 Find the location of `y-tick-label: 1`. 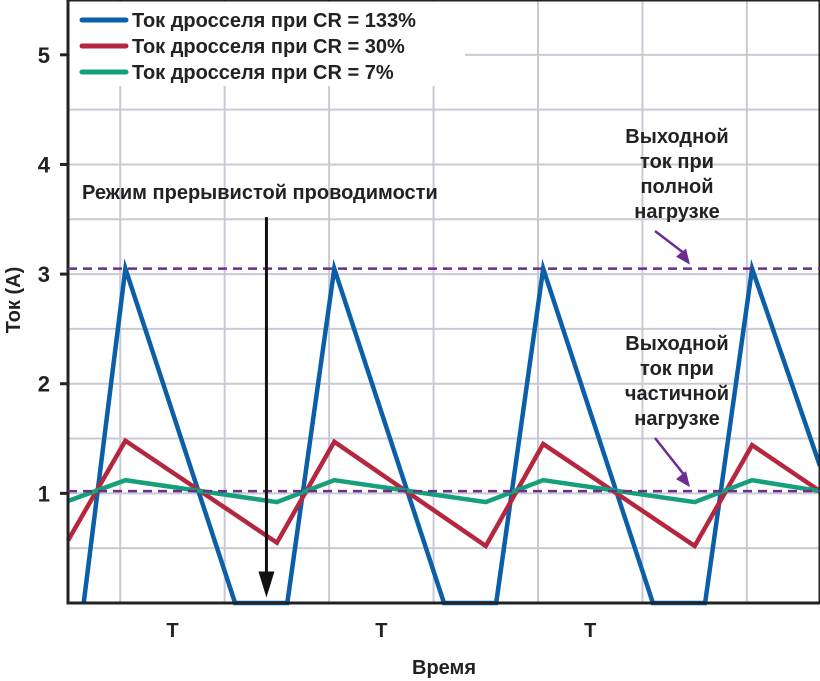

y-tick-label: 1 is located at coordinates (44, 493).